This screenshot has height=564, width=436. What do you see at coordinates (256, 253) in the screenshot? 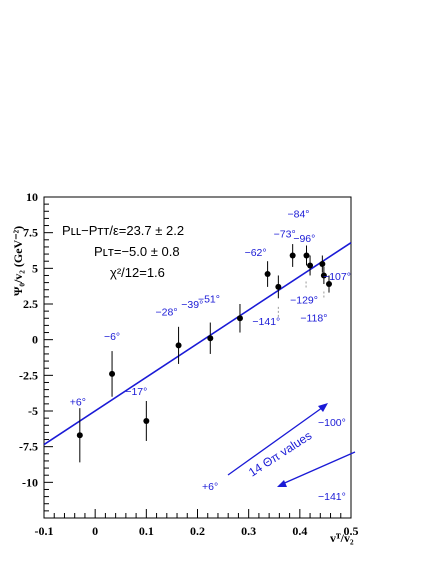
I see `angle-label: −62°` at bounding box center [256, 253].